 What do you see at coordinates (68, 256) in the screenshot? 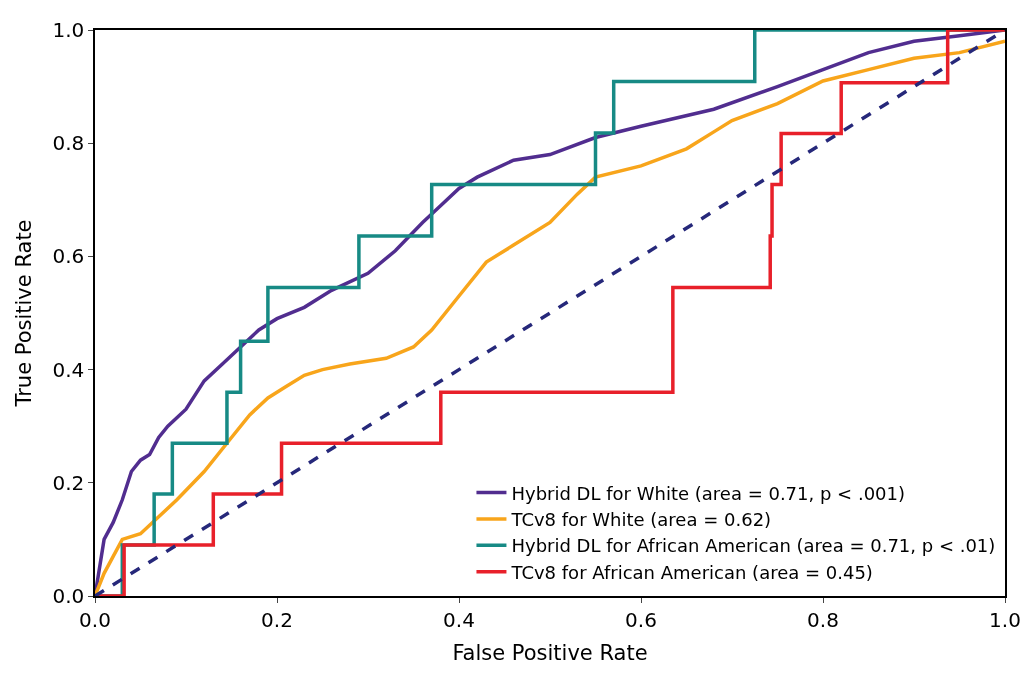
I see `y-tick-label: 0.6` at bounding box center [68, 256].